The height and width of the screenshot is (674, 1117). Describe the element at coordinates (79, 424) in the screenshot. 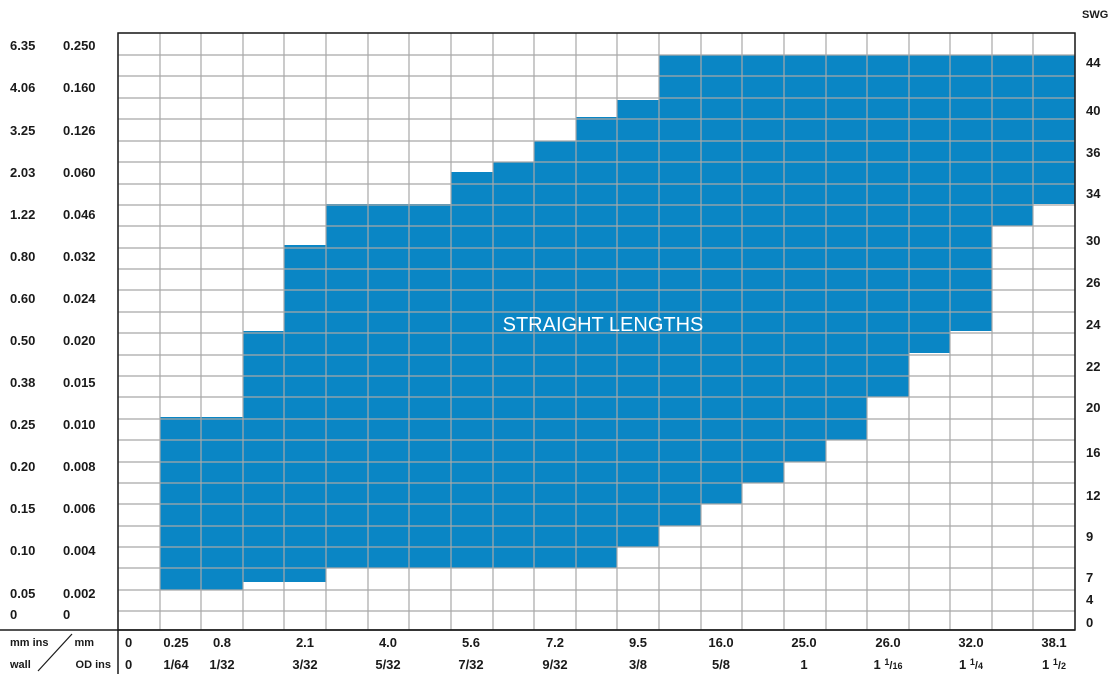

I see `y-ins-tick-label: 0.010` at that location.